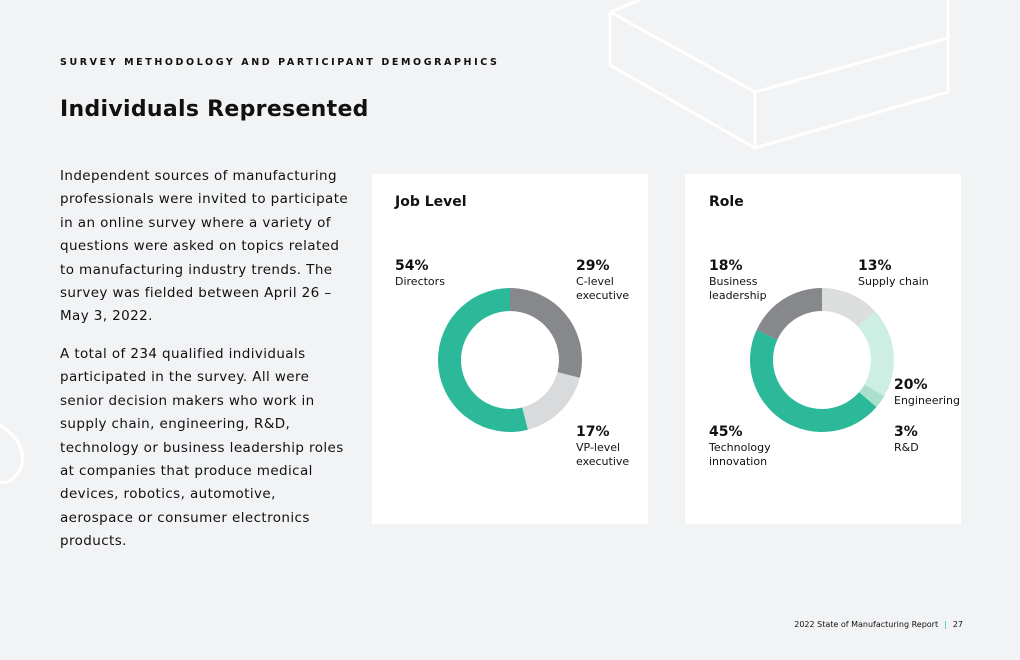  I want to click on category-label: Directors, so click(420, 281).